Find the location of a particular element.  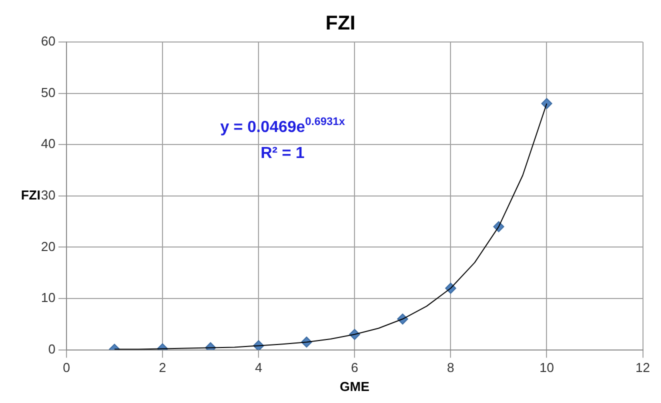

chart-title: FZI is located at coordinates (341, 23).